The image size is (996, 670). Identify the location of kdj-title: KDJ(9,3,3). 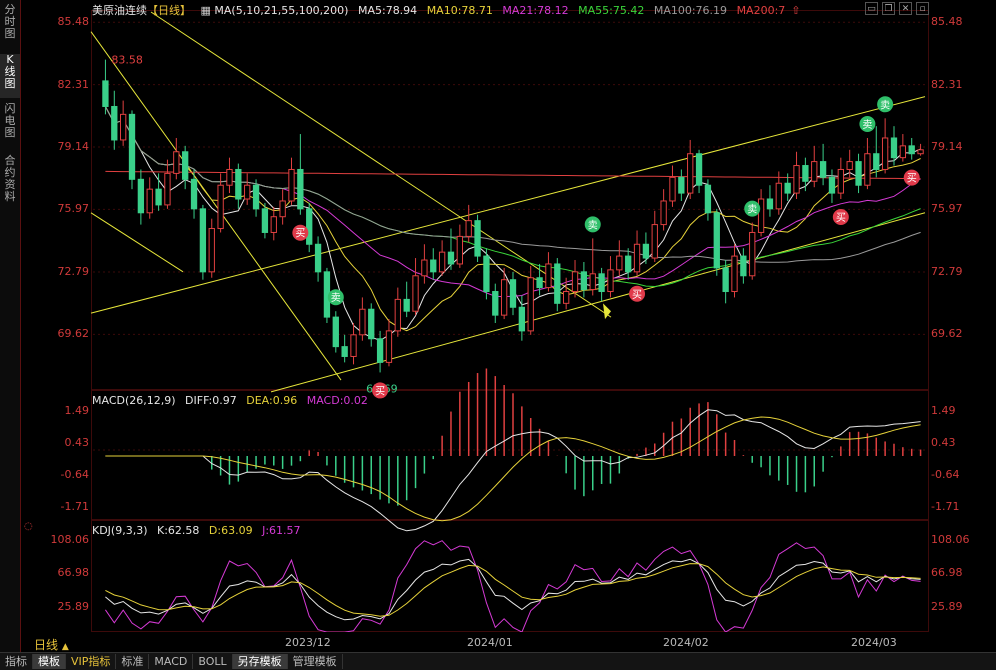
(120, 530).